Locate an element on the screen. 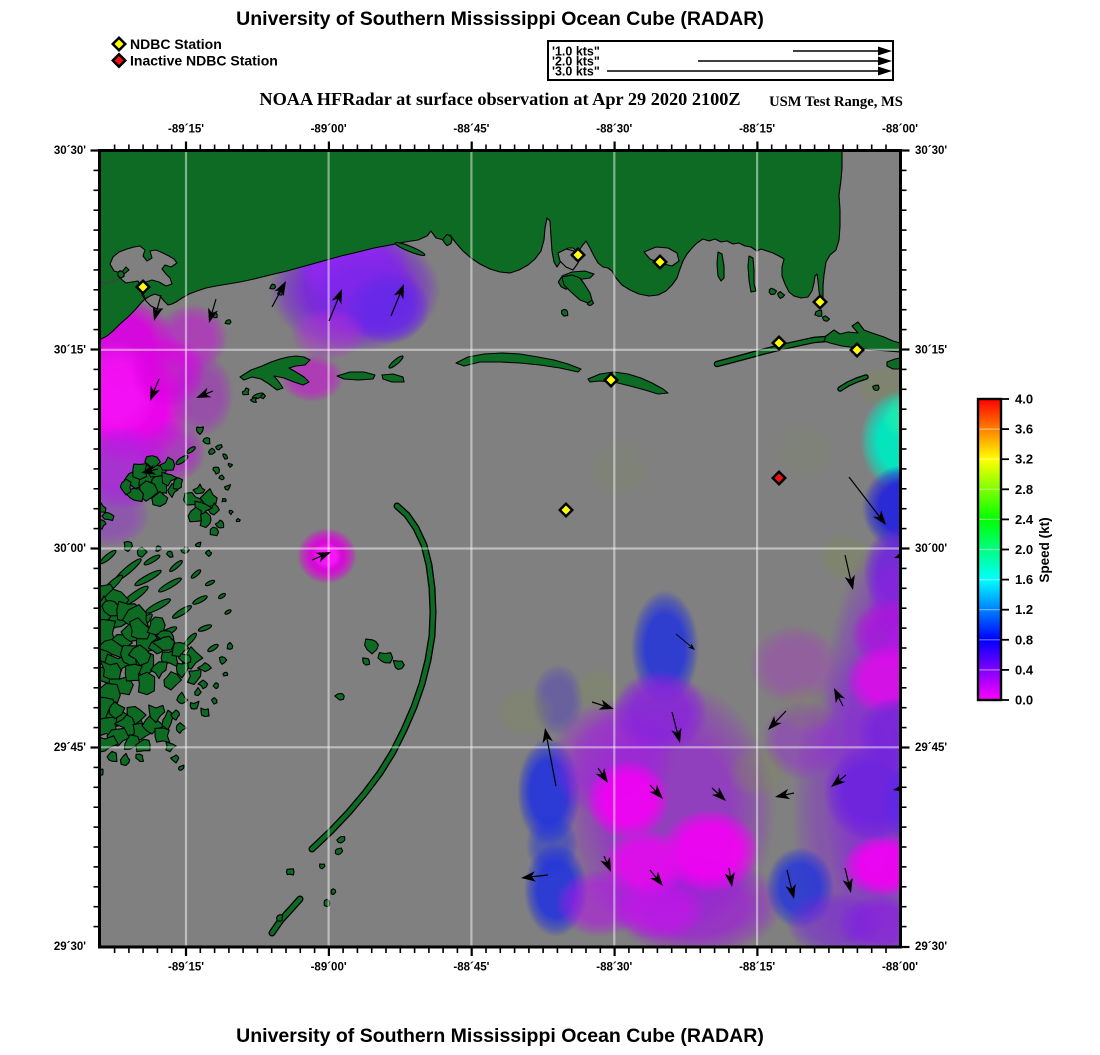 The height and width of the screenshot is (1055, 1100). svg-text: Inactive NDBC Station is located at coordinates (204, 61).